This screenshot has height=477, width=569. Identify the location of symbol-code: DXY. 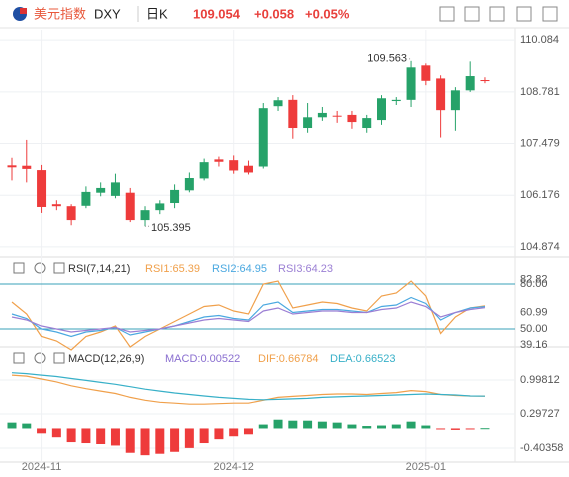
(107, 13).